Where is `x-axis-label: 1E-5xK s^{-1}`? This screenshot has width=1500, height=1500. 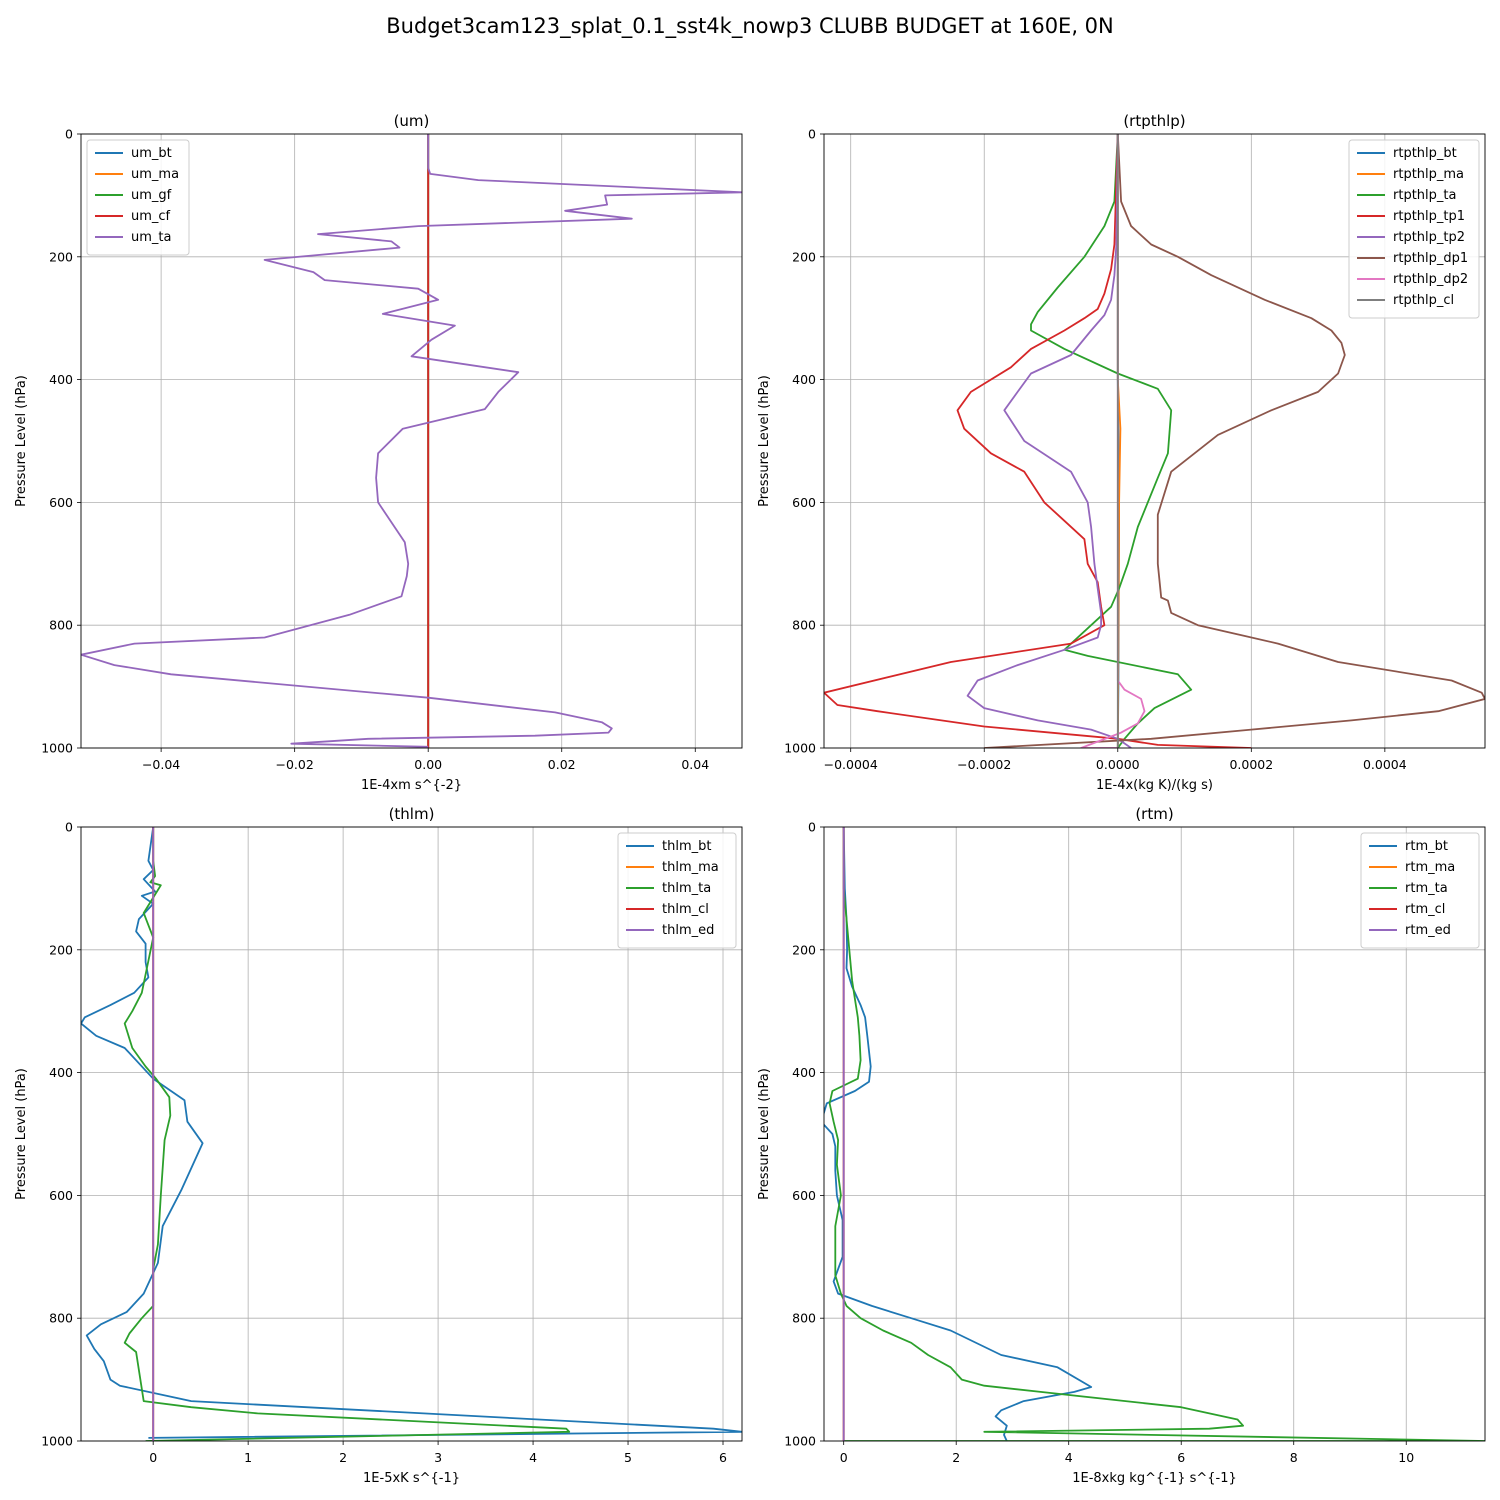 x-axis-label: 1E-5xK s^{-1} is located at coordinates (411, 1478).